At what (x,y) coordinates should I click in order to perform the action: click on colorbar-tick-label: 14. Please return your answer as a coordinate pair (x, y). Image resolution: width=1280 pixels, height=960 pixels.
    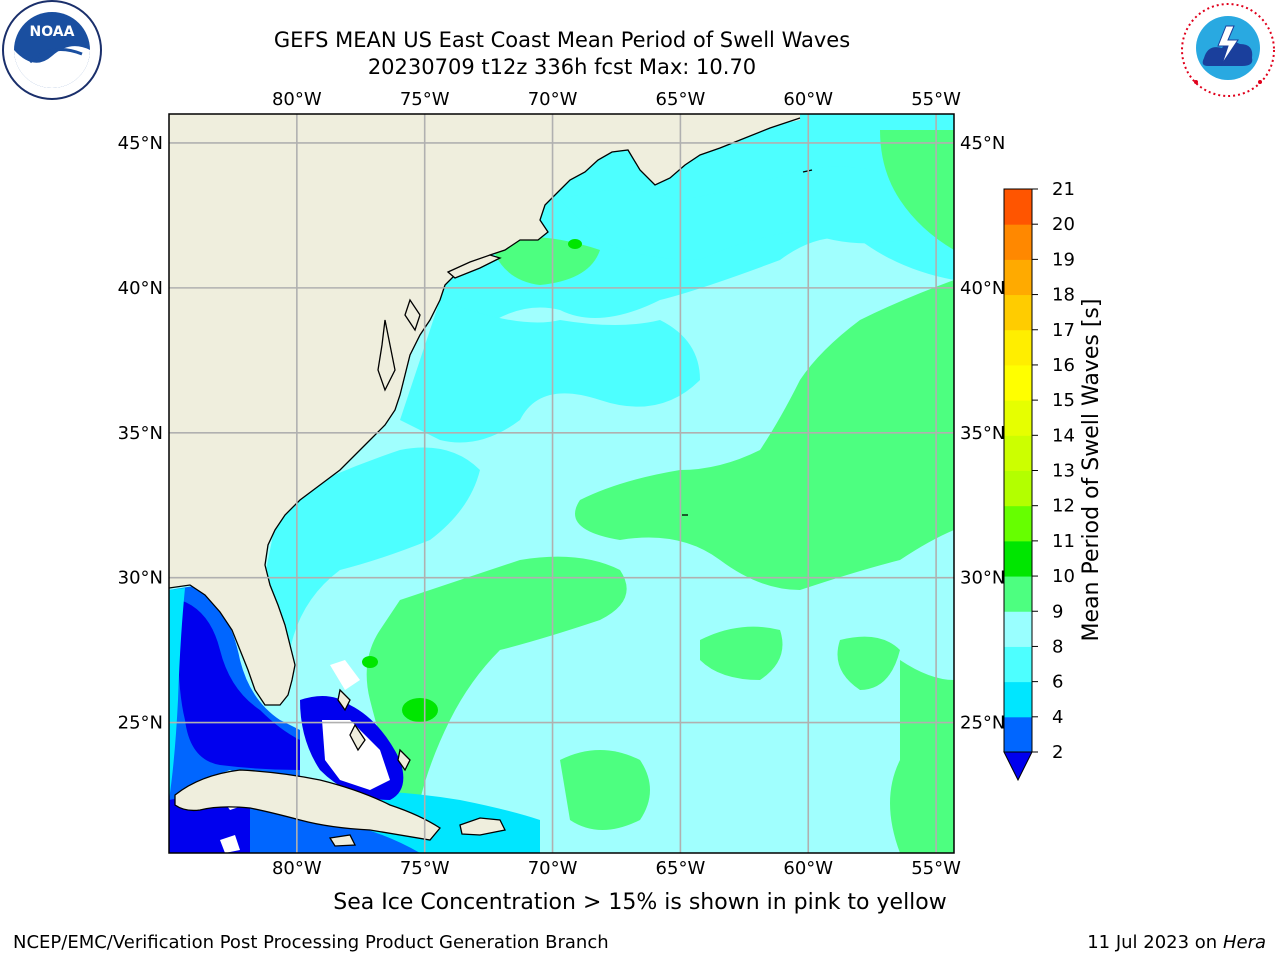
    Looking at the image, I should click on (1063, 435).